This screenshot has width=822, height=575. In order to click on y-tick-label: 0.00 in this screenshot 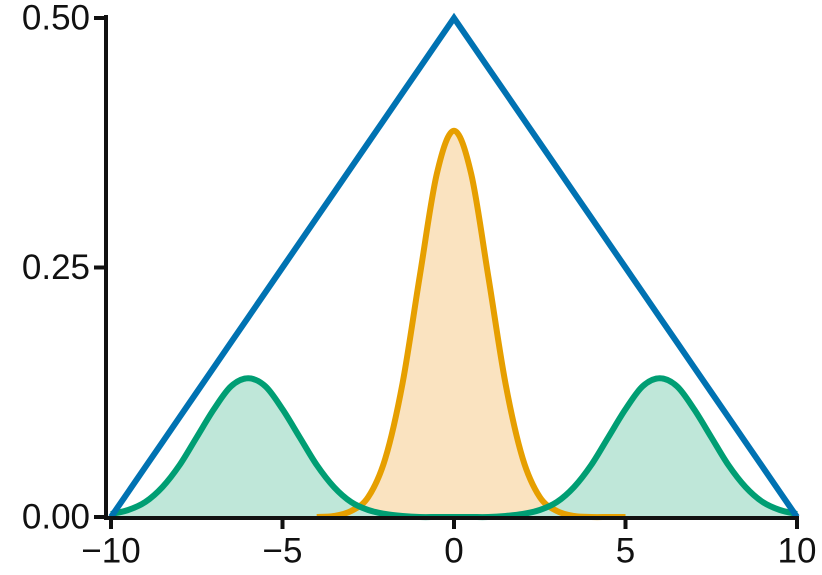, I will do `click(56, 516)`.